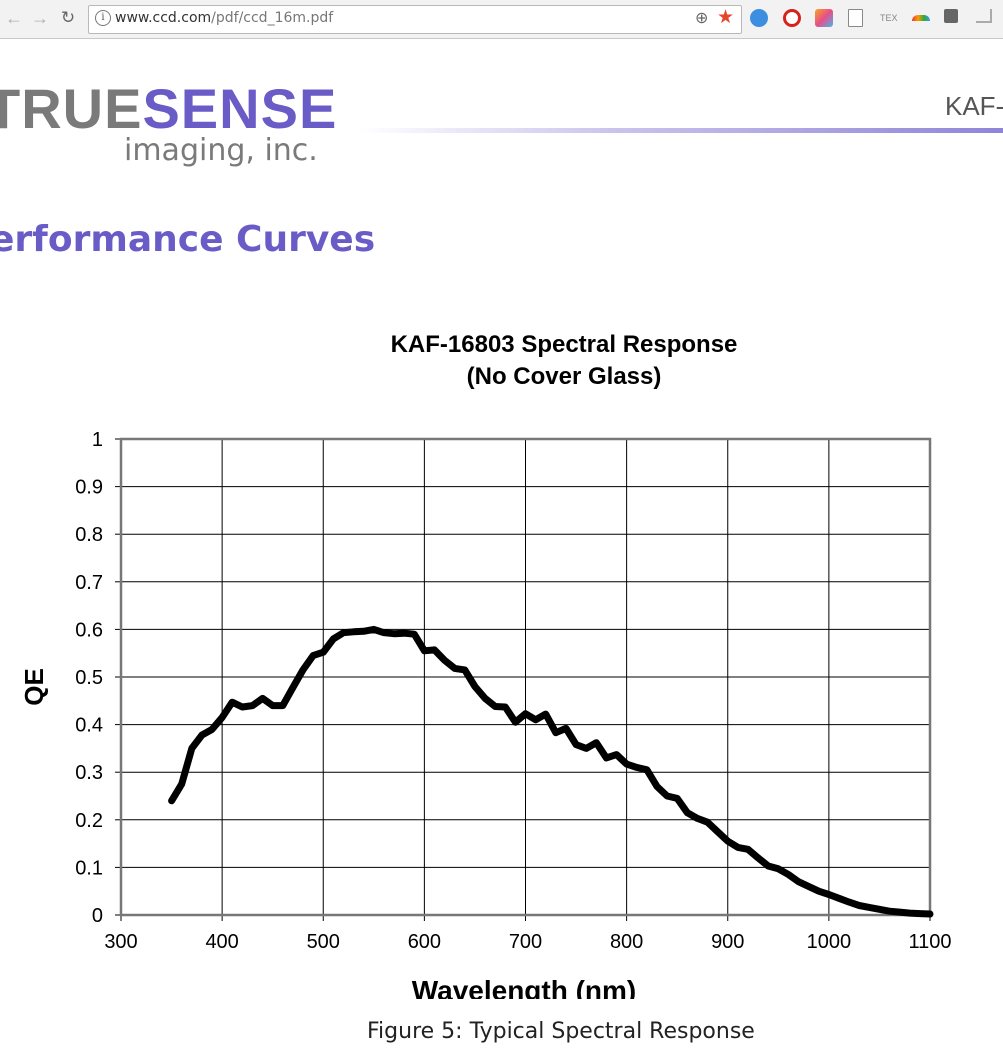 Image resolution: width=1003 pixels, height=1061 pixels. Describe the element at coordinates (188, 239) in the screenshot. I see `section-title: erformance Curves` at that location.